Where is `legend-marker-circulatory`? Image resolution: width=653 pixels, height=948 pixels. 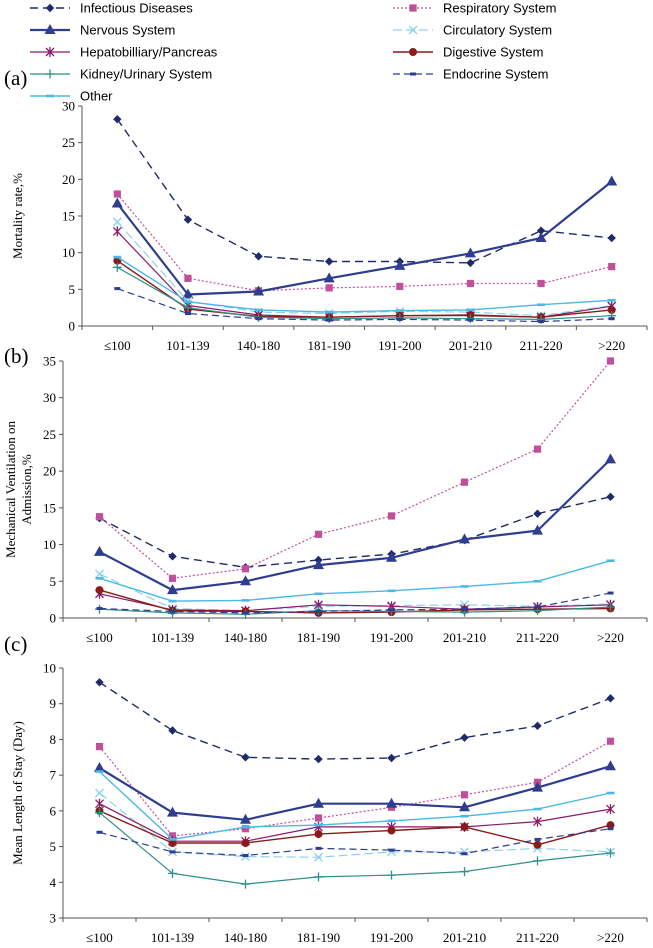
legend-marker-circulatory is located at coordinates (413, 30).